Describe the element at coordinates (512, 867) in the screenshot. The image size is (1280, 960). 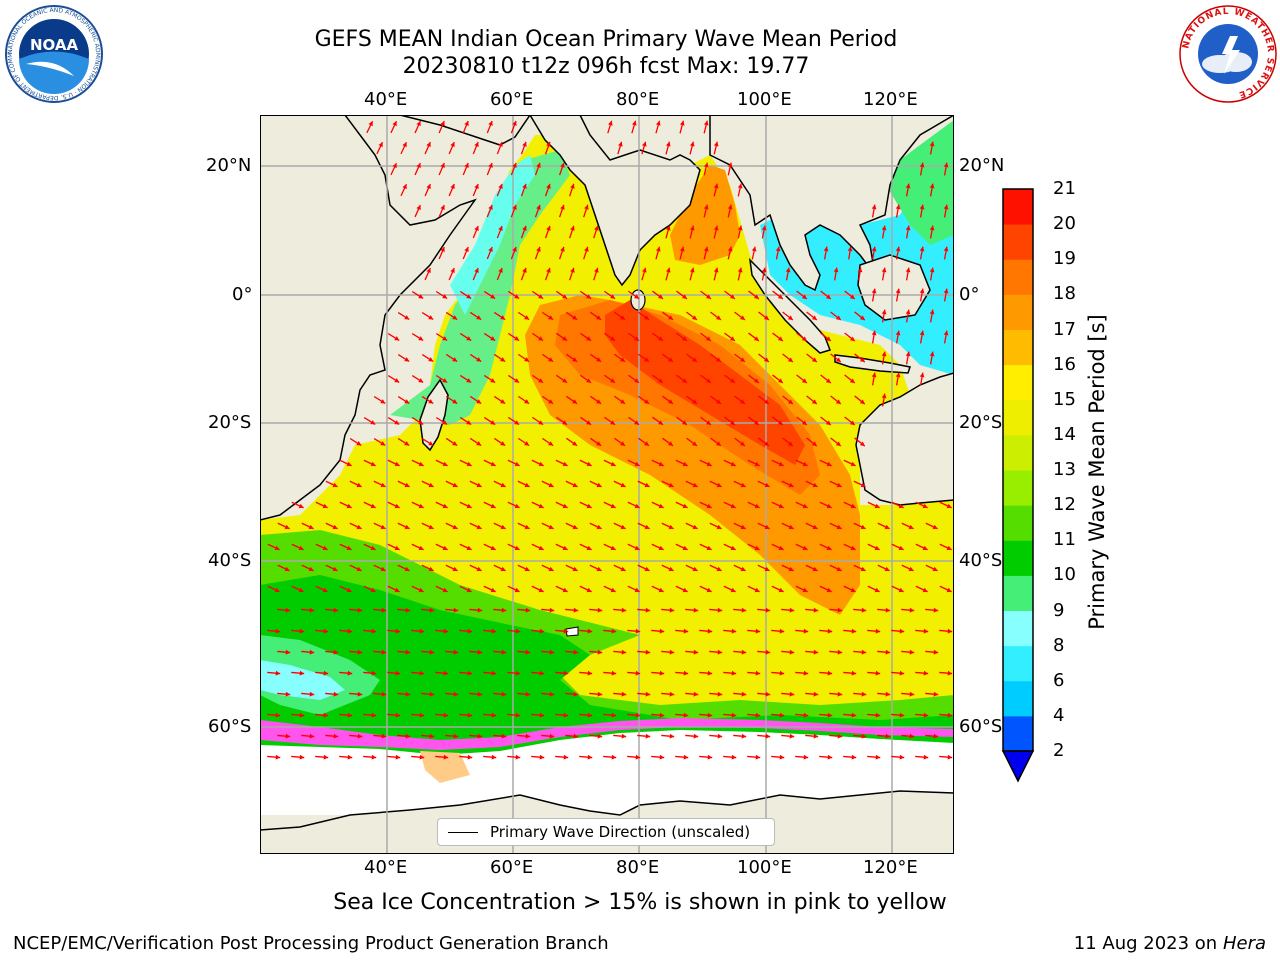
I see `lon-label-bottom-60e: 60°E` at that location.